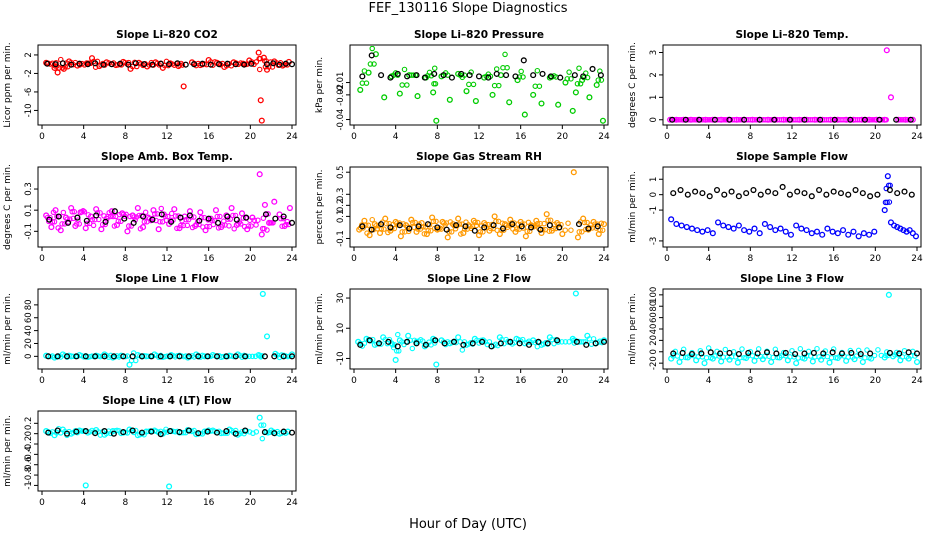  I want to click on y-tick-label: 0.1, so click(341, 217).